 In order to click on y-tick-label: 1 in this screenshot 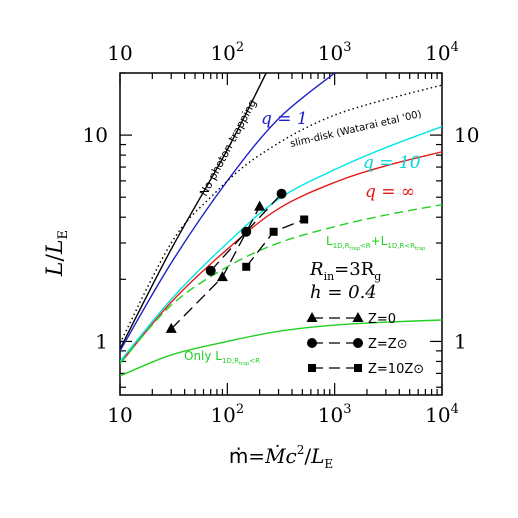, I will do `click(101, 341)`.